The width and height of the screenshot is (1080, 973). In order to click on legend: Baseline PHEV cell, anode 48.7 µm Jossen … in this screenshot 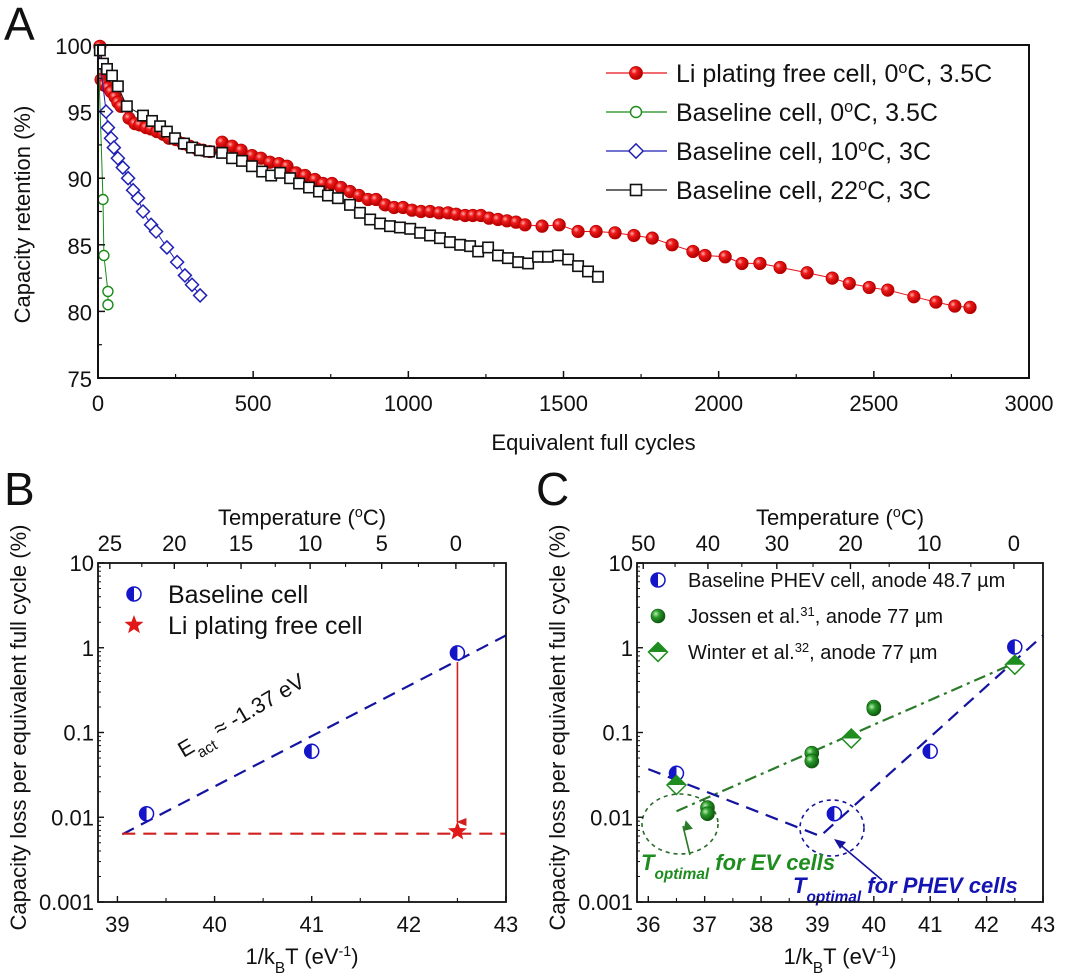, I will do `click(826, 617)`.